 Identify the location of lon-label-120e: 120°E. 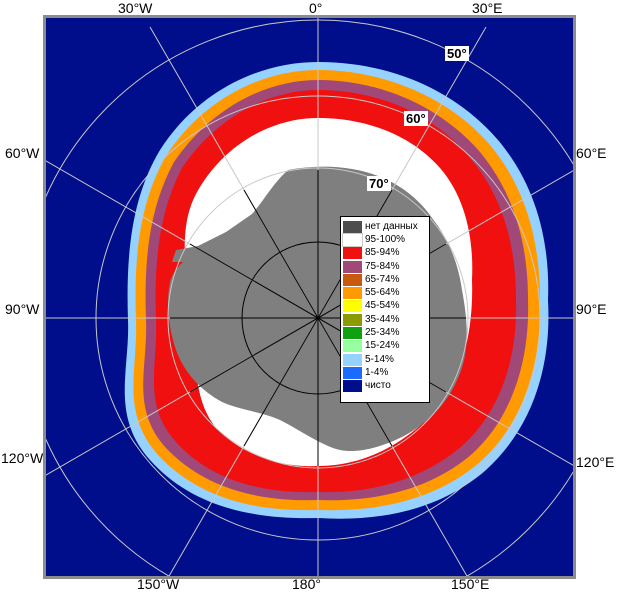
(595, 462).